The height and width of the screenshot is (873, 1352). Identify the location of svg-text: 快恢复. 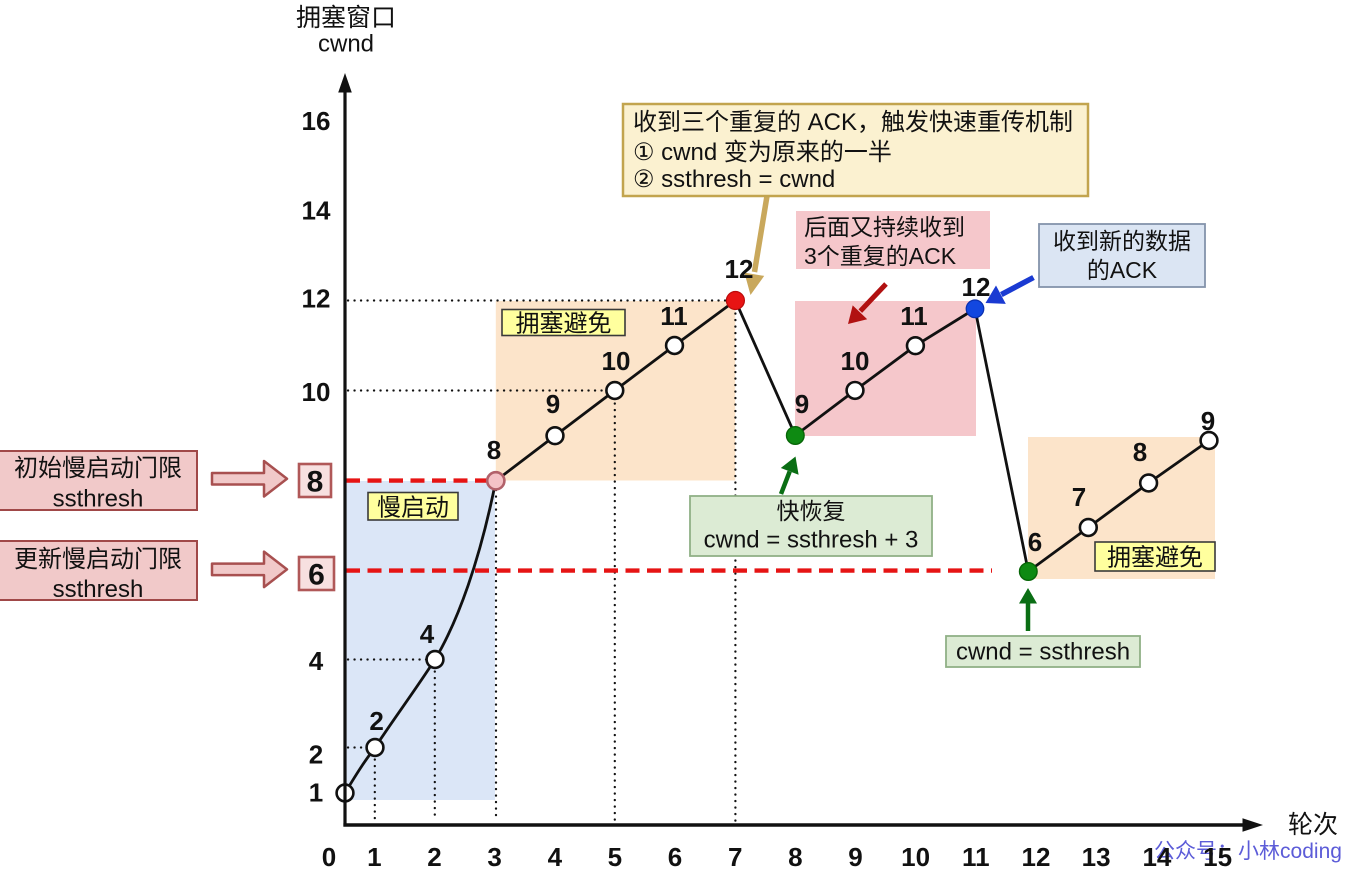
(811, 511).